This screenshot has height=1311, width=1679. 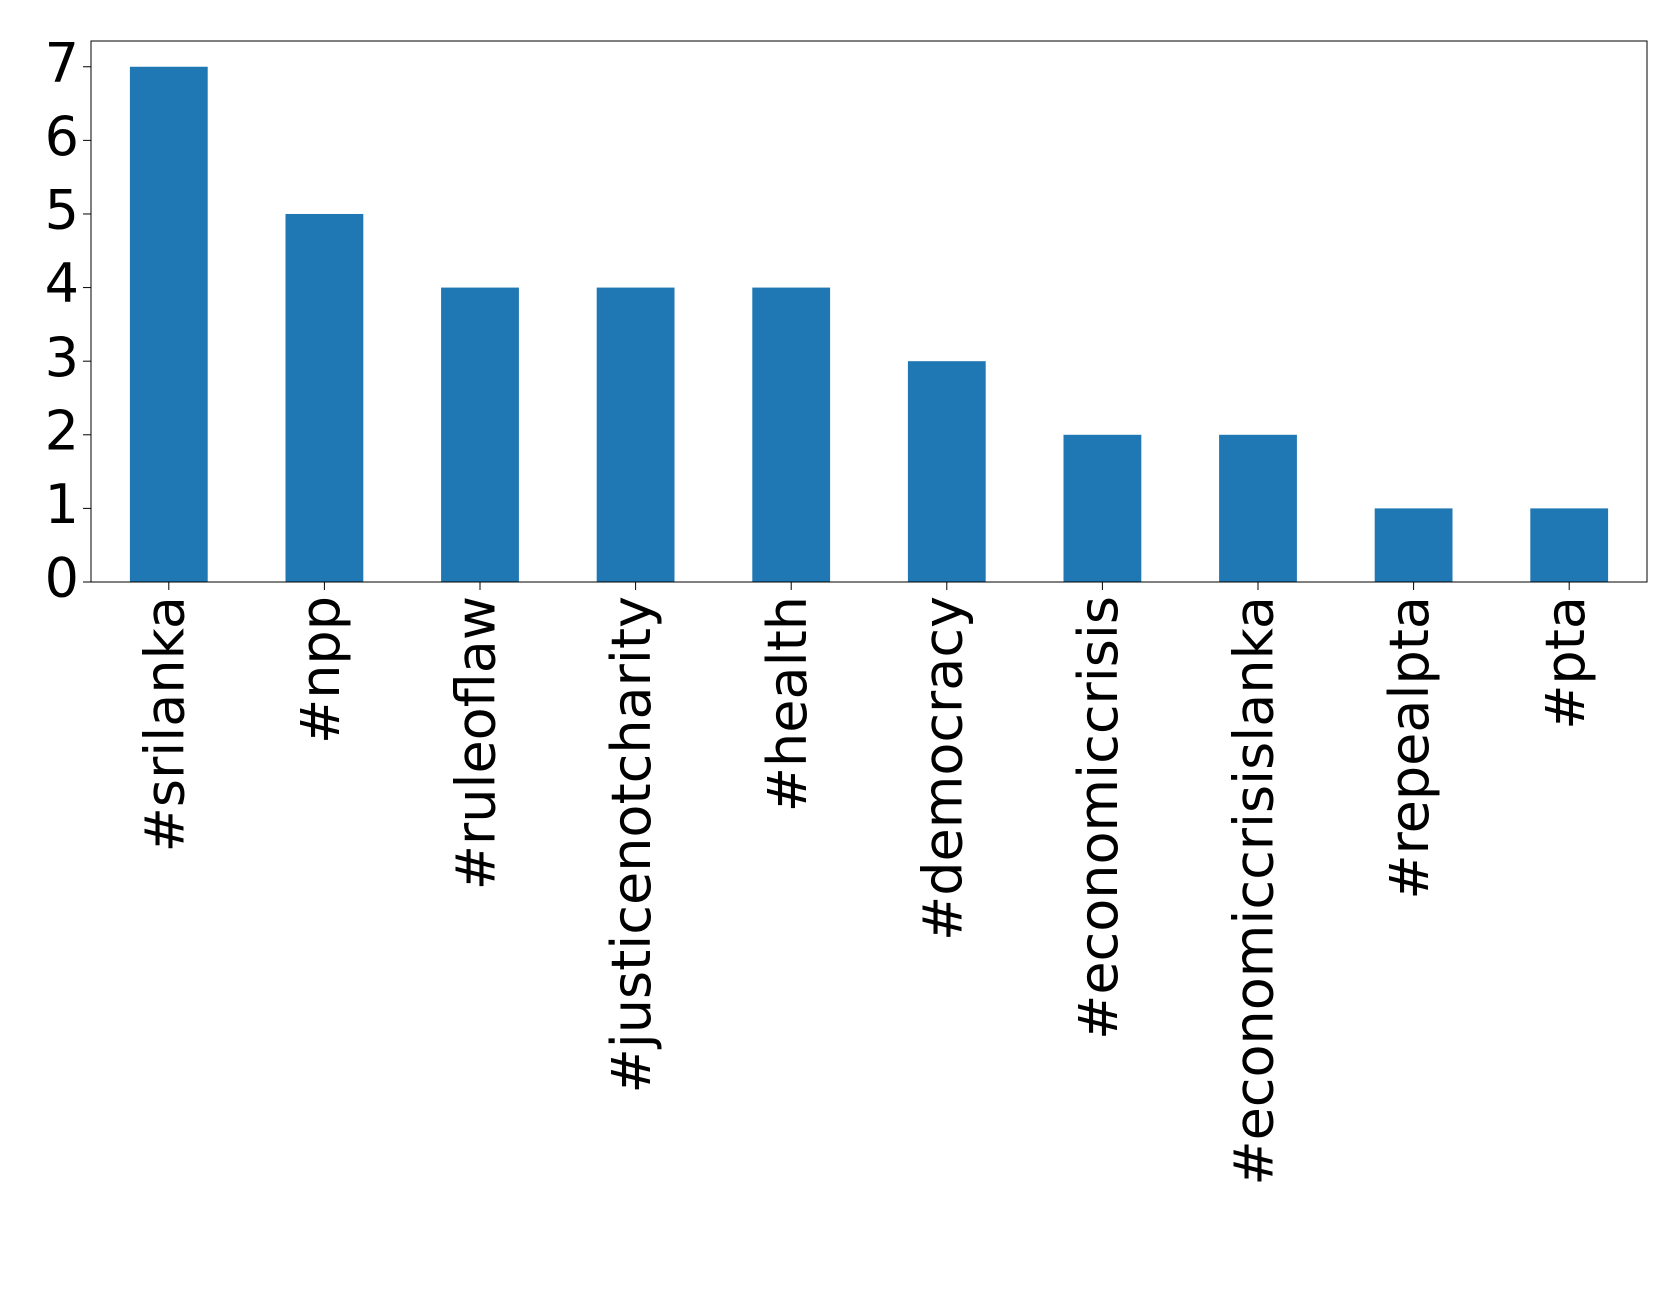 I want to click on y-tick-label: 2, so click(x=62, y=430).